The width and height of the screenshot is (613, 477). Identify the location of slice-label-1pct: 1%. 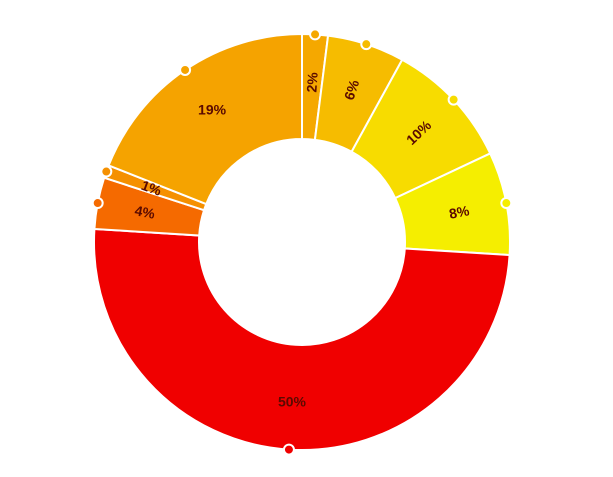
(151, 188).